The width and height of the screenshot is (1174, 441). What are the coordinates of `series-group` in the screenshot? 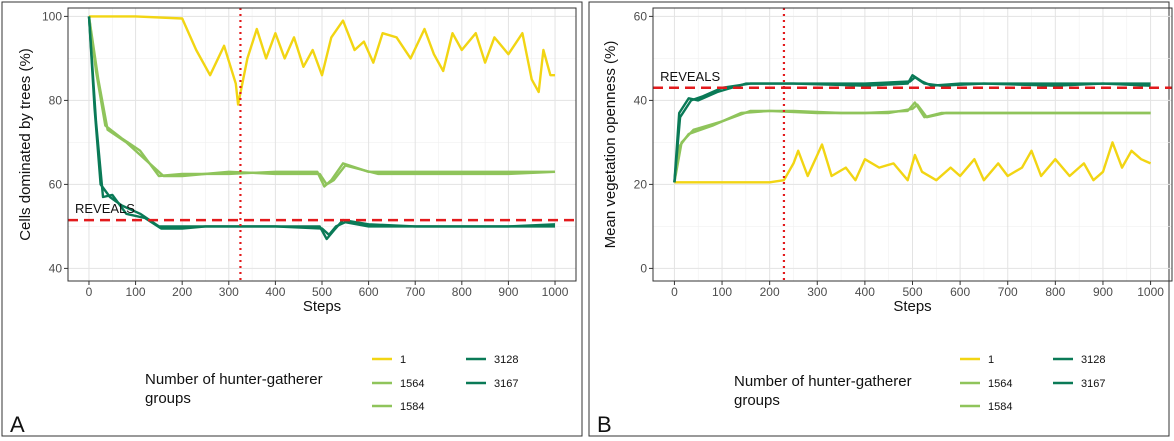 It's located at (912, 129).